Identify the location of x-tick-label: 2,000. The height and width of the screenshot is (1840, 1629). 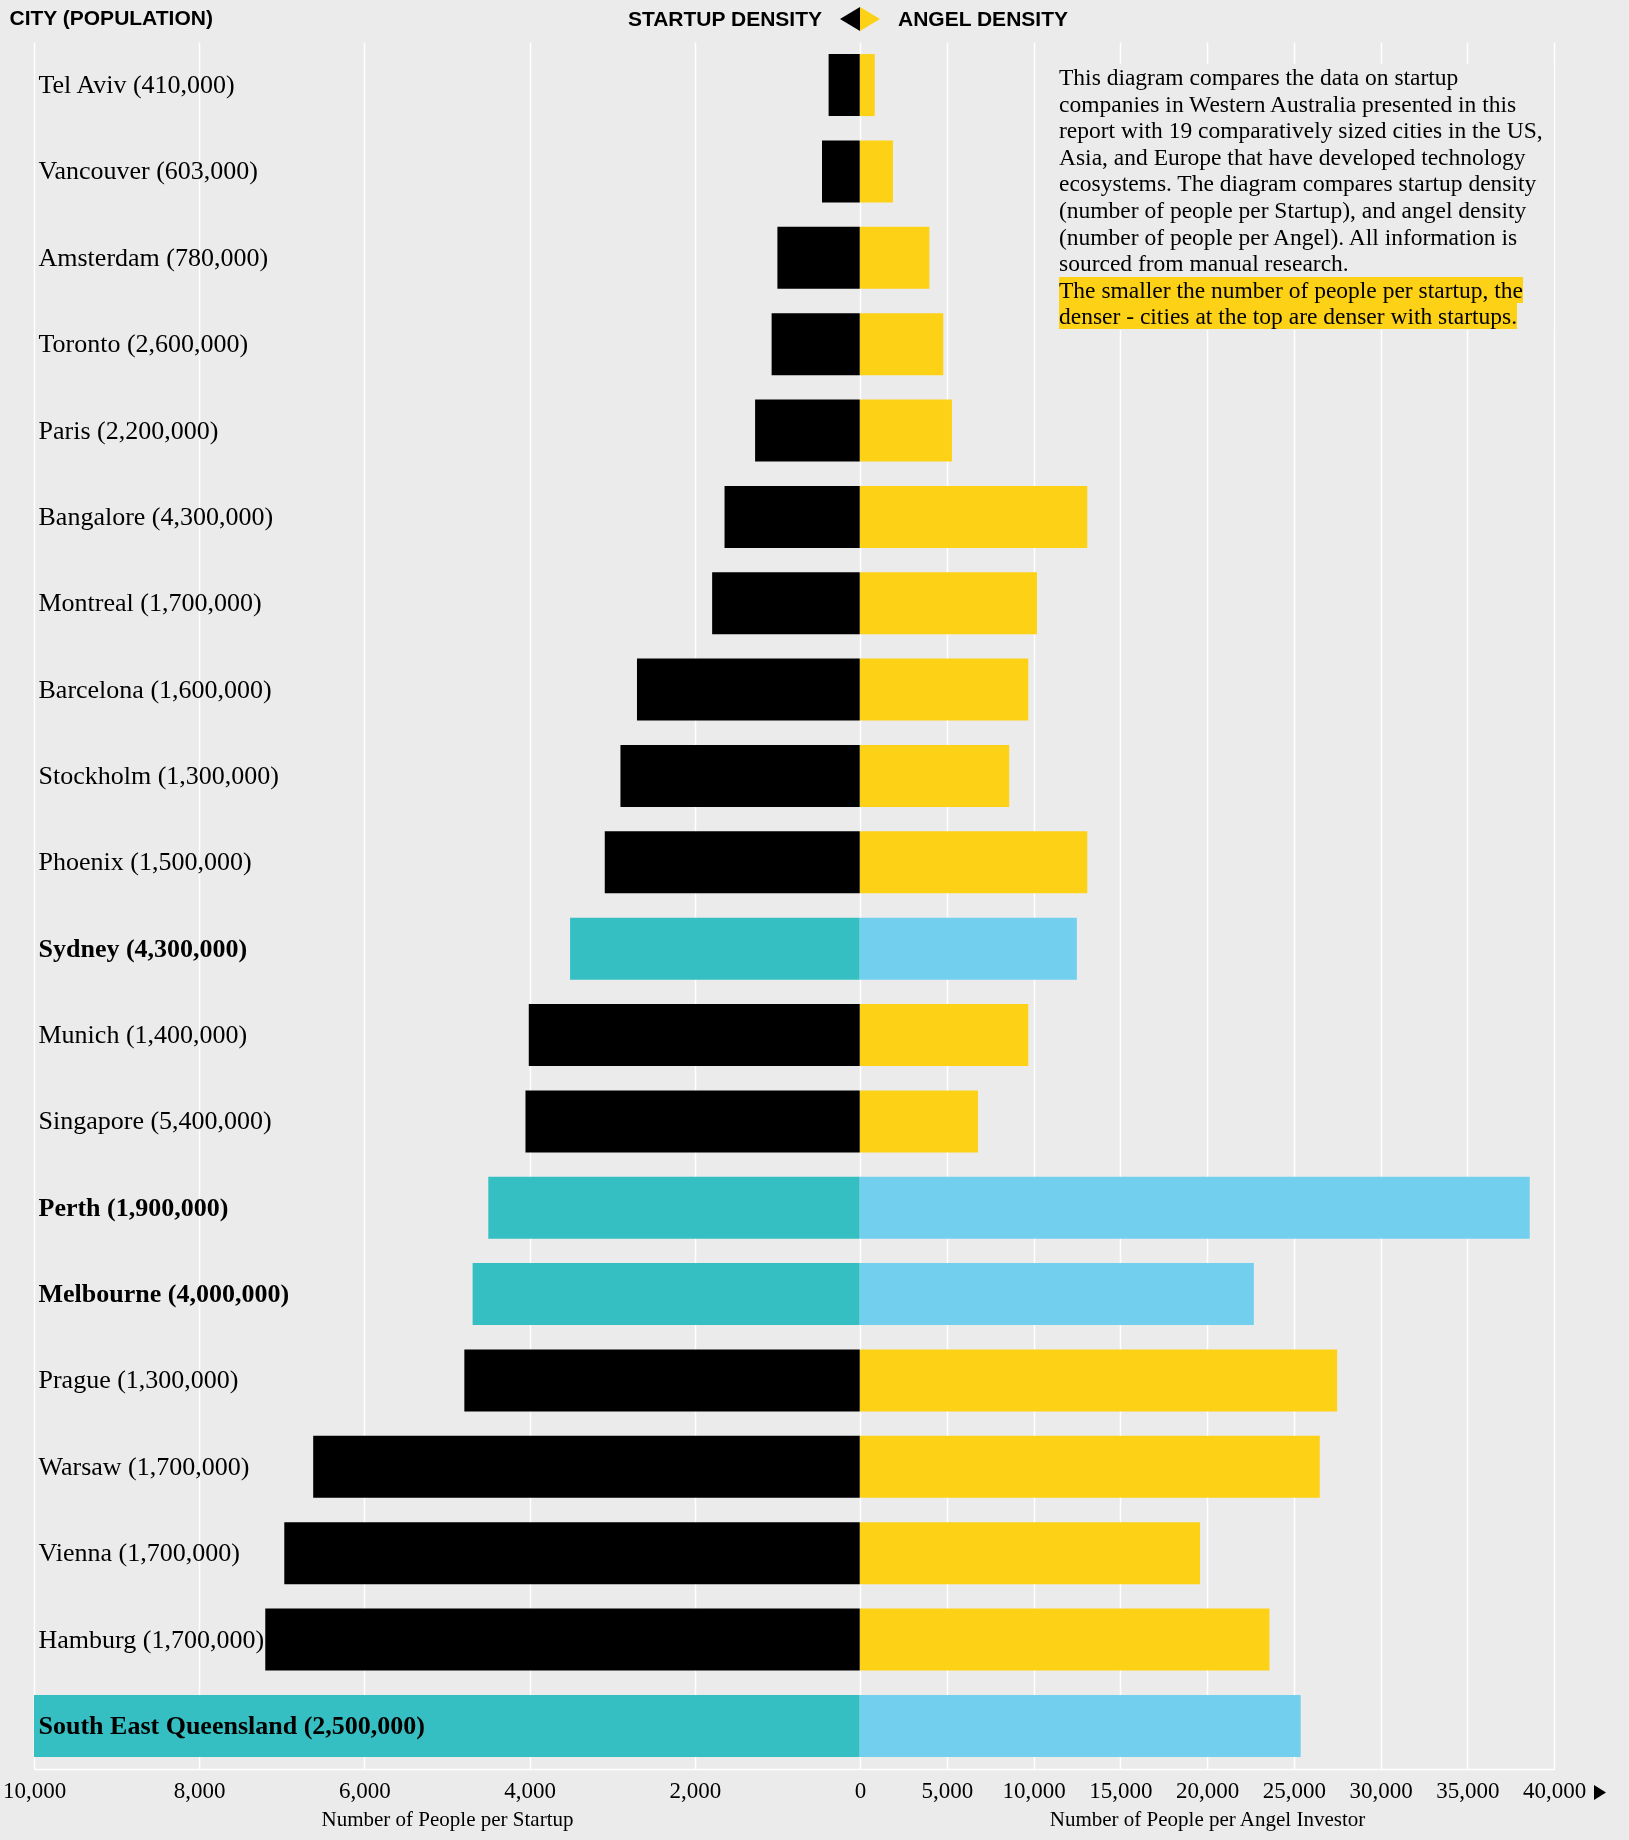
(695, 1790).